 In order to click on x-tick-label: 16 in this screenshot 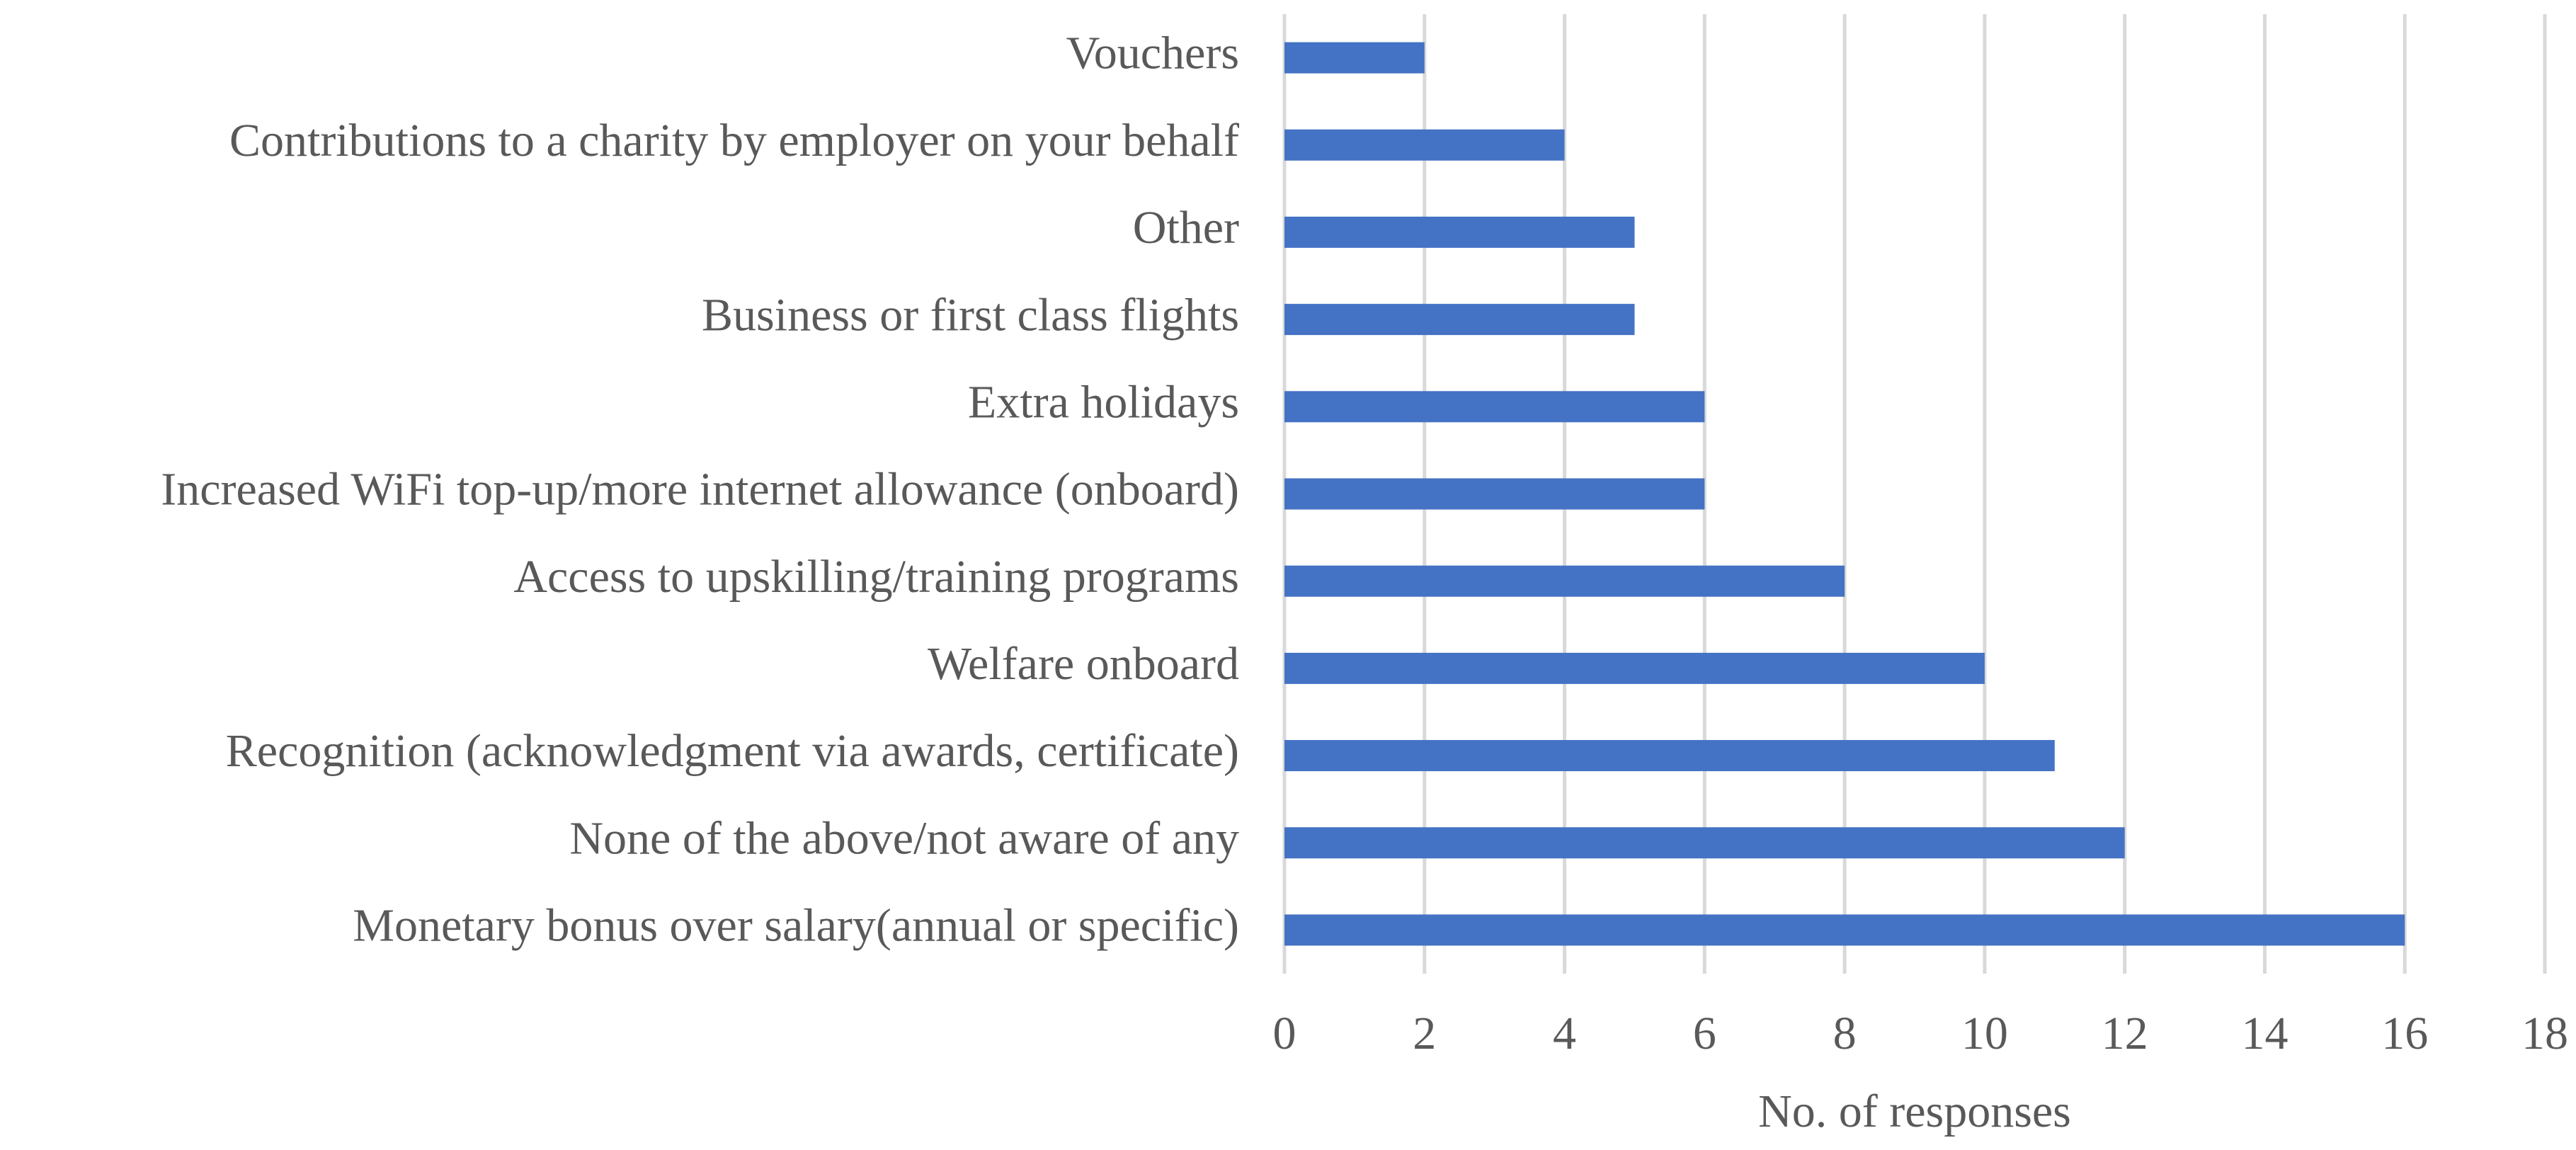, I will do `click(2404, 1033)`.